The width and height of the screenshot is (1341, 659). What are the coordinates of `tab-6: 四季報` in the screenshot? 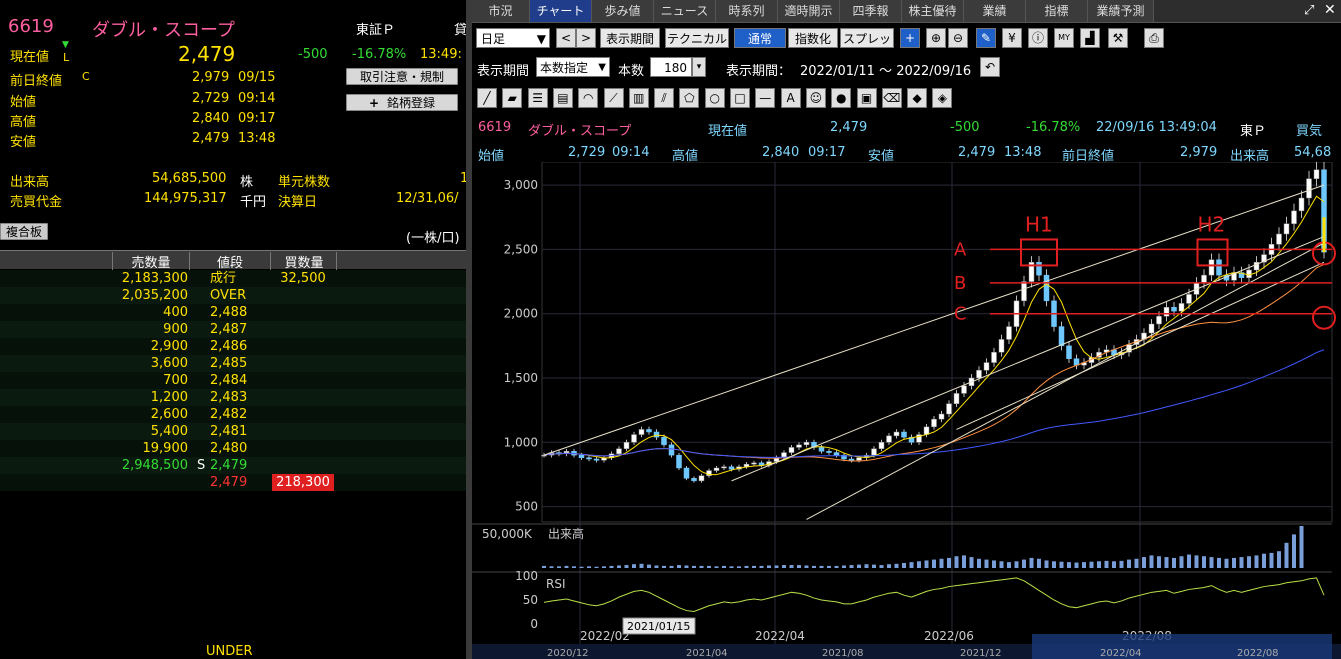 It's located at (871, 11).